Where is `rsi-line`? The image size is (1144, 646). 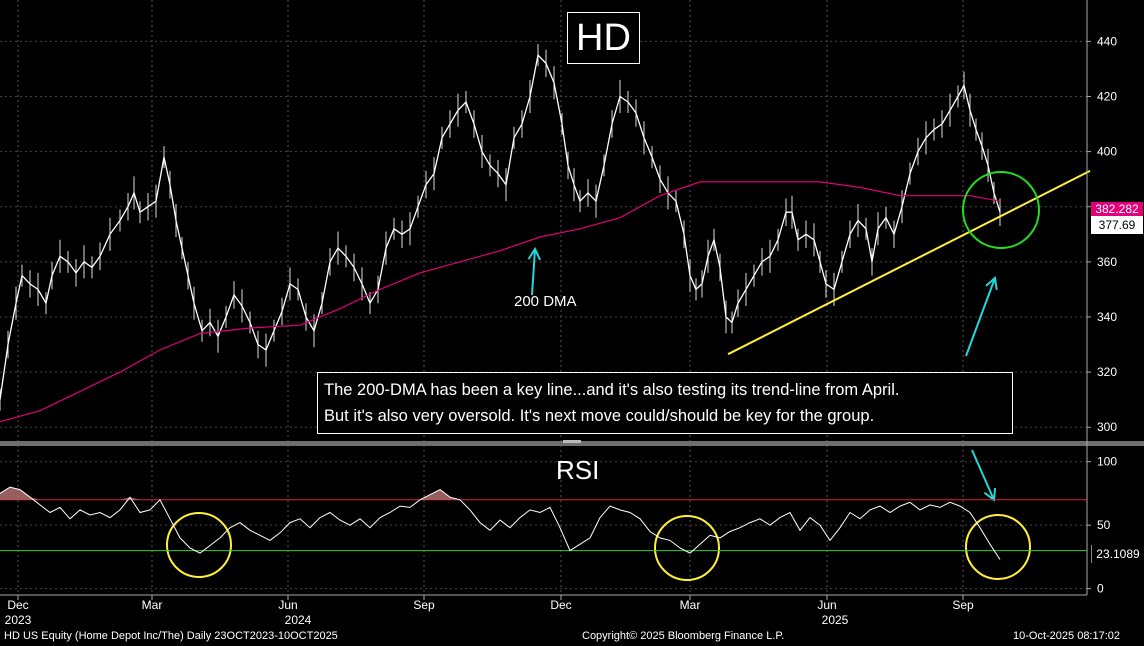 rsi-line is located at coordinates (500, 523).